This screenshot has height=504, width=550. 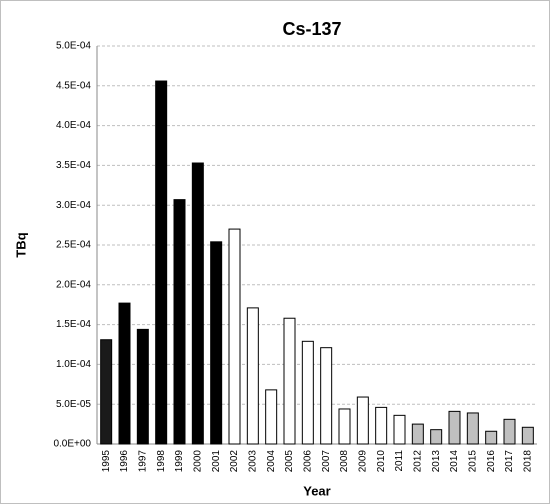 What do you see at coordinates (73, 404) in the screenshot?
I see `y-tick-label: 5.0E-05` at bounding box center [73, 404].